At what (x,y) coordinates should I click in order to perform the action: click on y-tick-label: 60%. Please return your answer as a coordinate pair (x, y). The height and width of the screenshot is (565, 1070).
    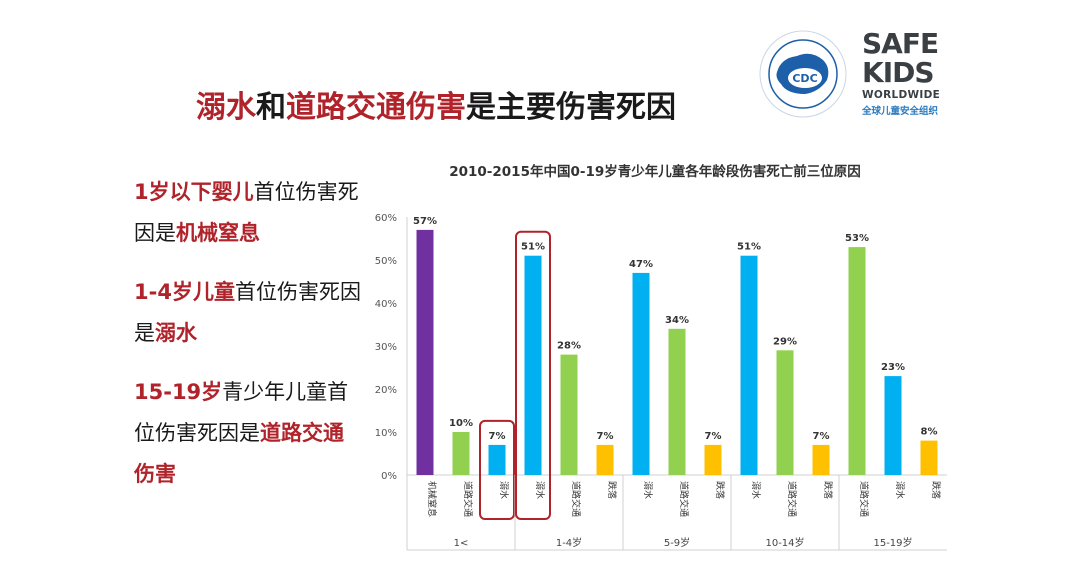
    Looking at the image, I should click on (386, 218).